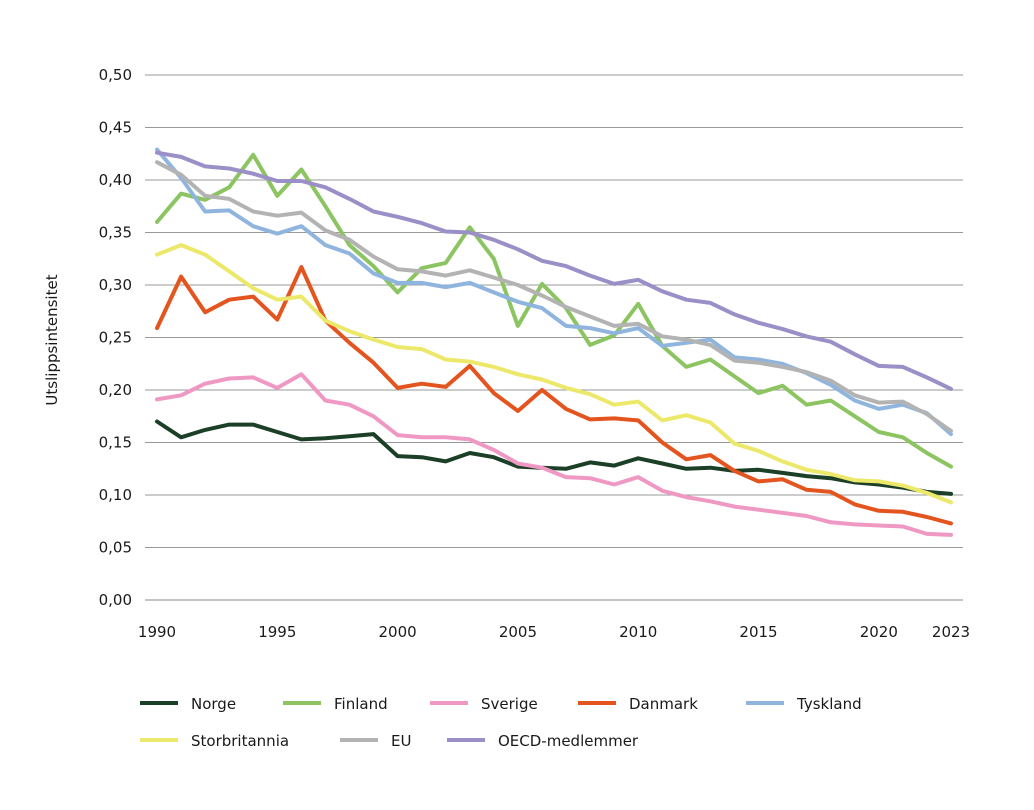  Describe the element at coordinates (375, 741) in the screenshot. I see `legend-item: EU` at that location.